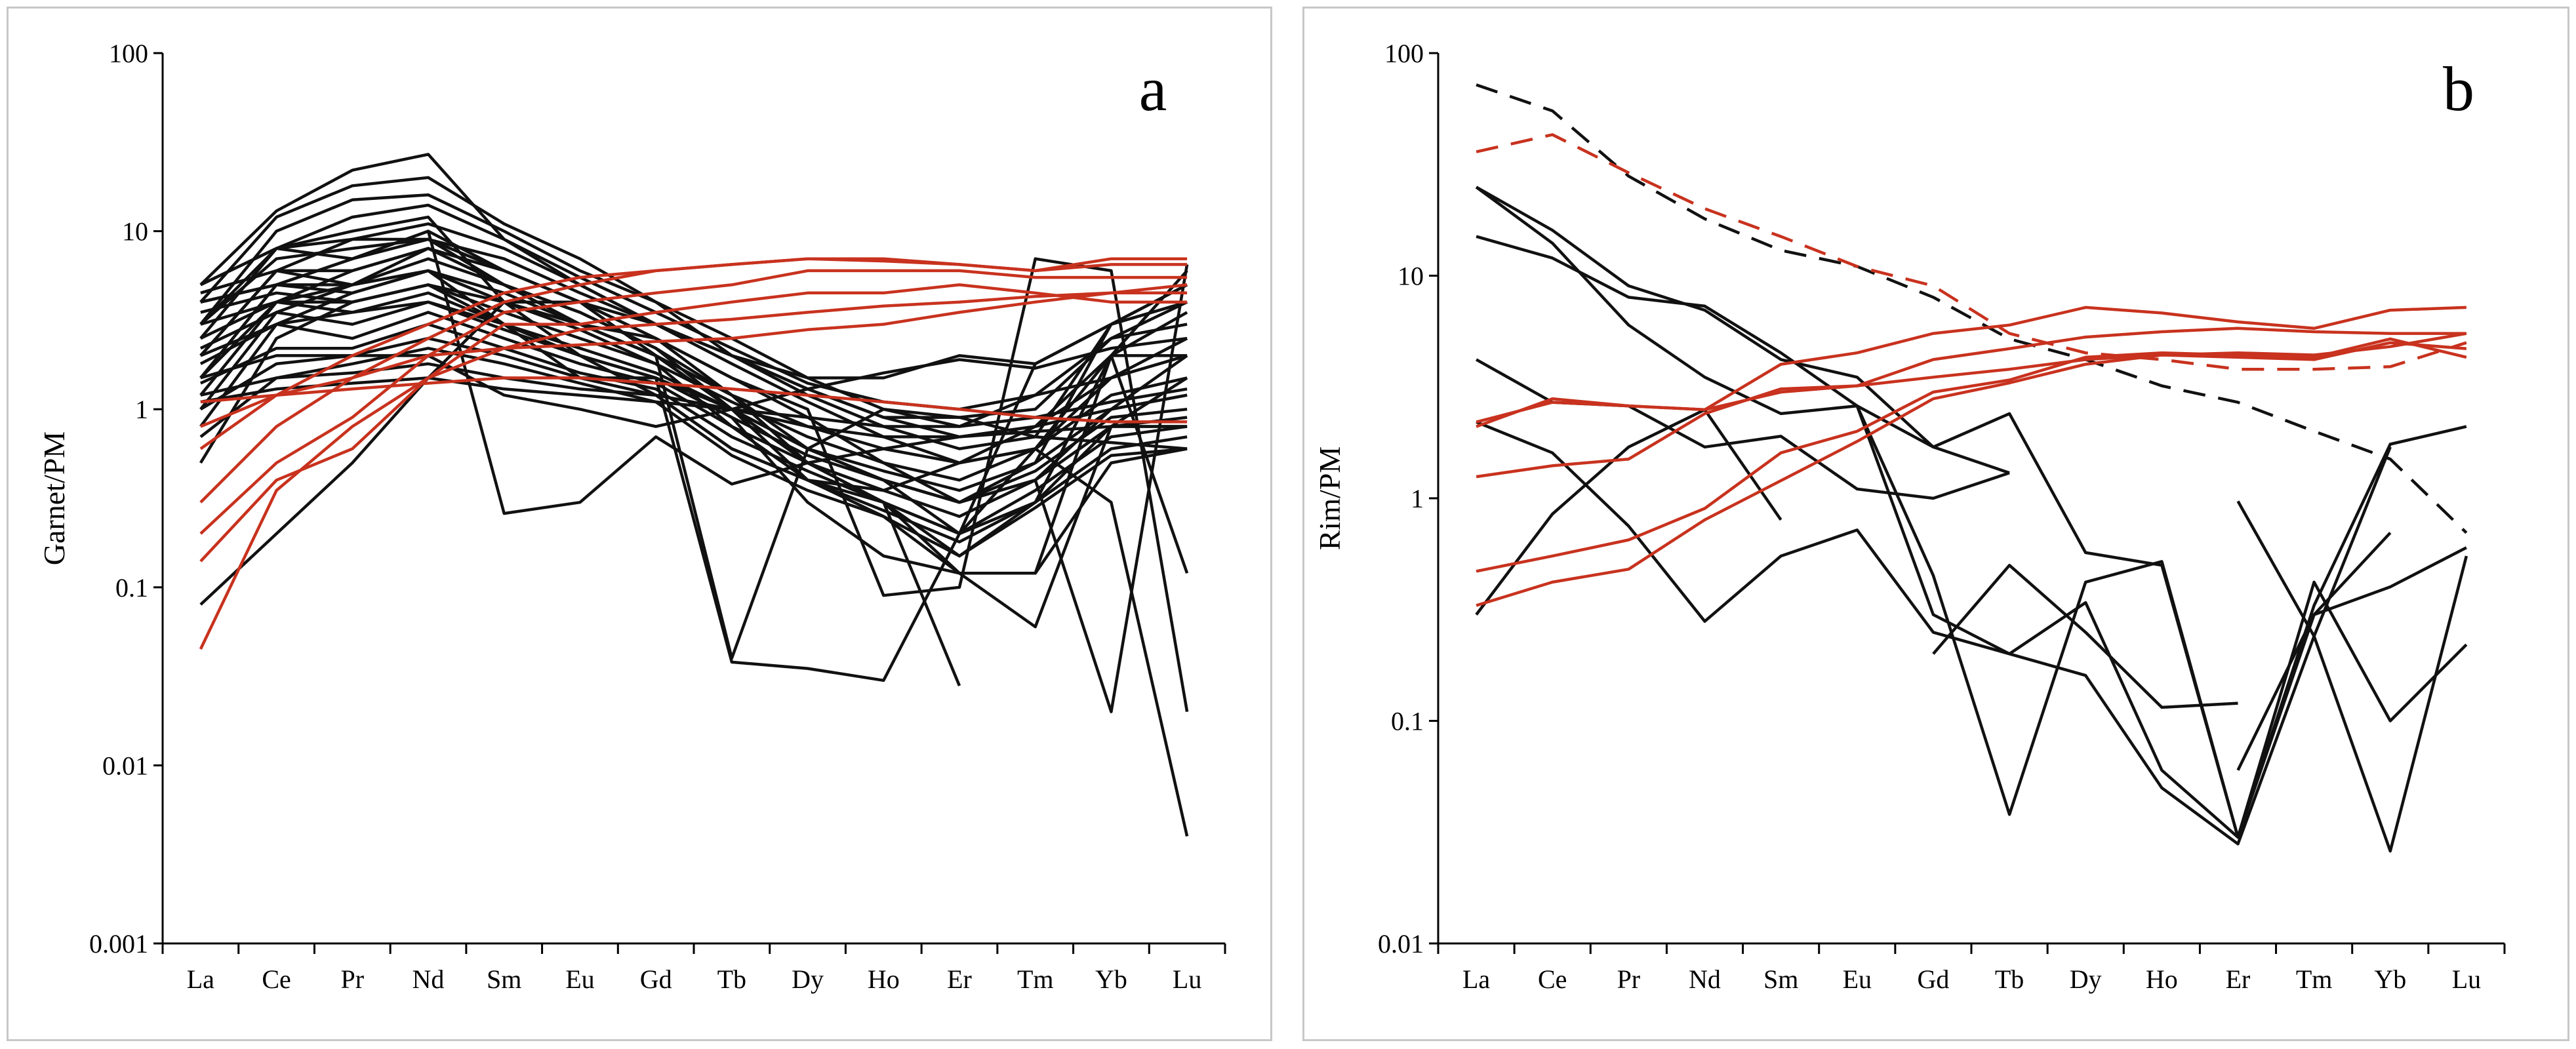  I want to click on chart-a-panel-letter: a, so click(1153, 89).